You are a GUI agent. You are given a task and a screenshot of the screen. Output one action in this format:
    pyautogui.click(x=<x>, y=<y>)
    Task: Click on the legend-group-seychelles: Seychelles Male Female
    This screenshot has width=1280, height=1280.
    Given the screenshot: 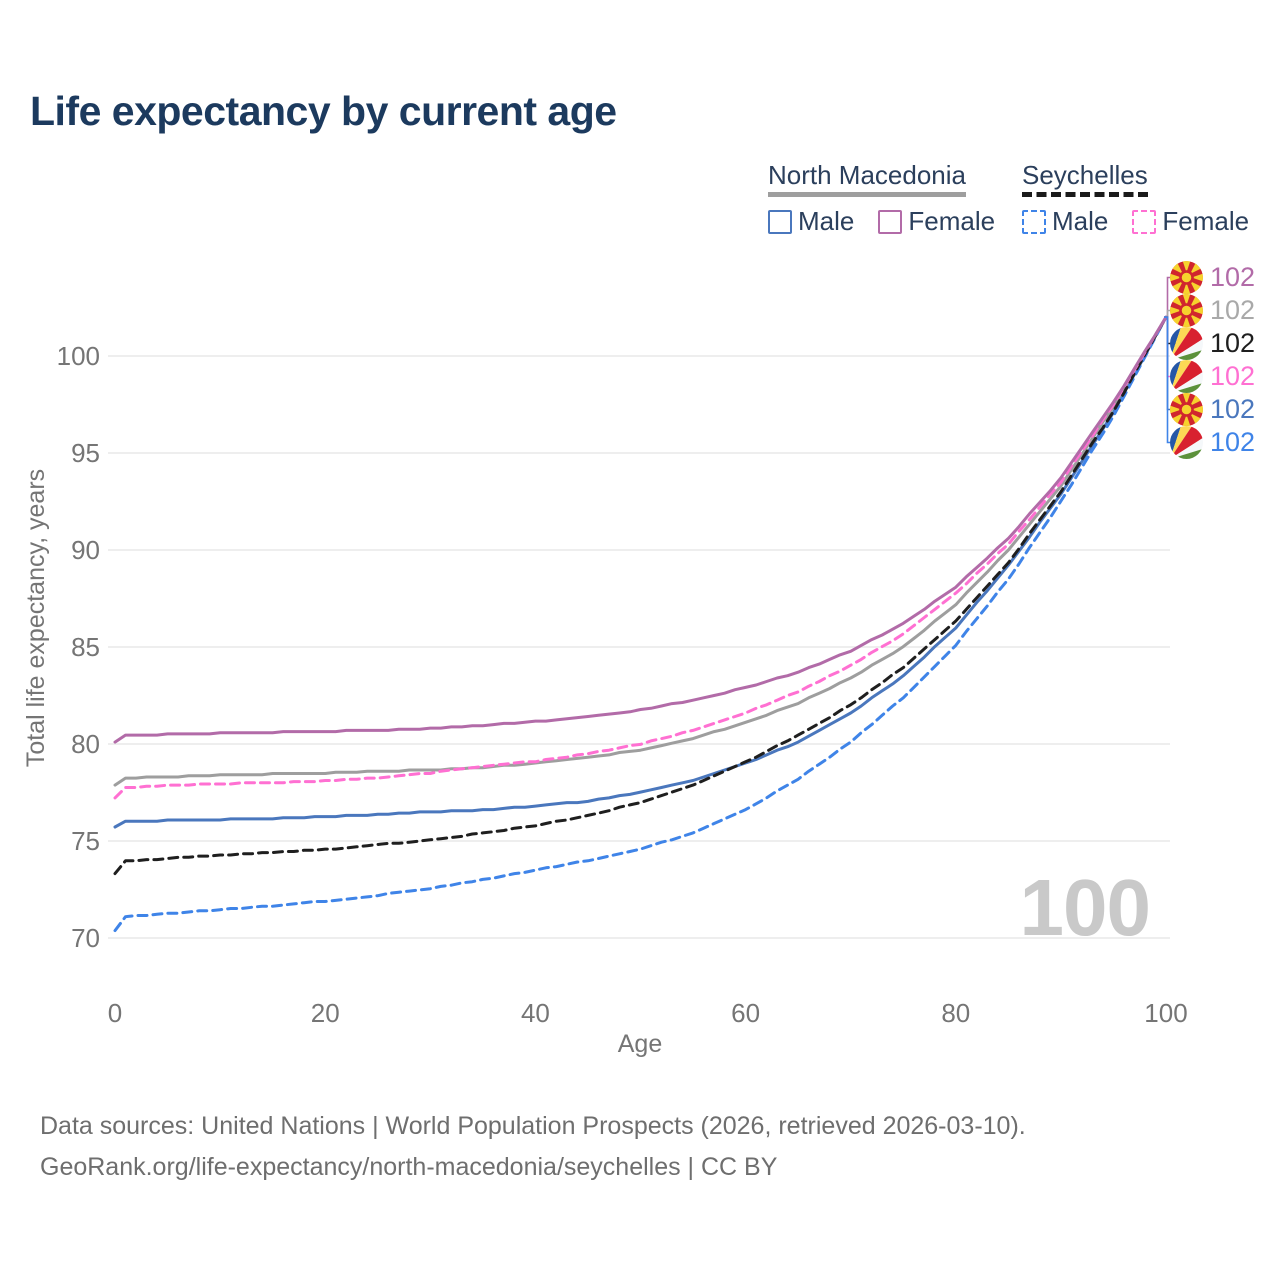 What is the action you would take?
    pyautogui.click(x=1135, y=198)
    